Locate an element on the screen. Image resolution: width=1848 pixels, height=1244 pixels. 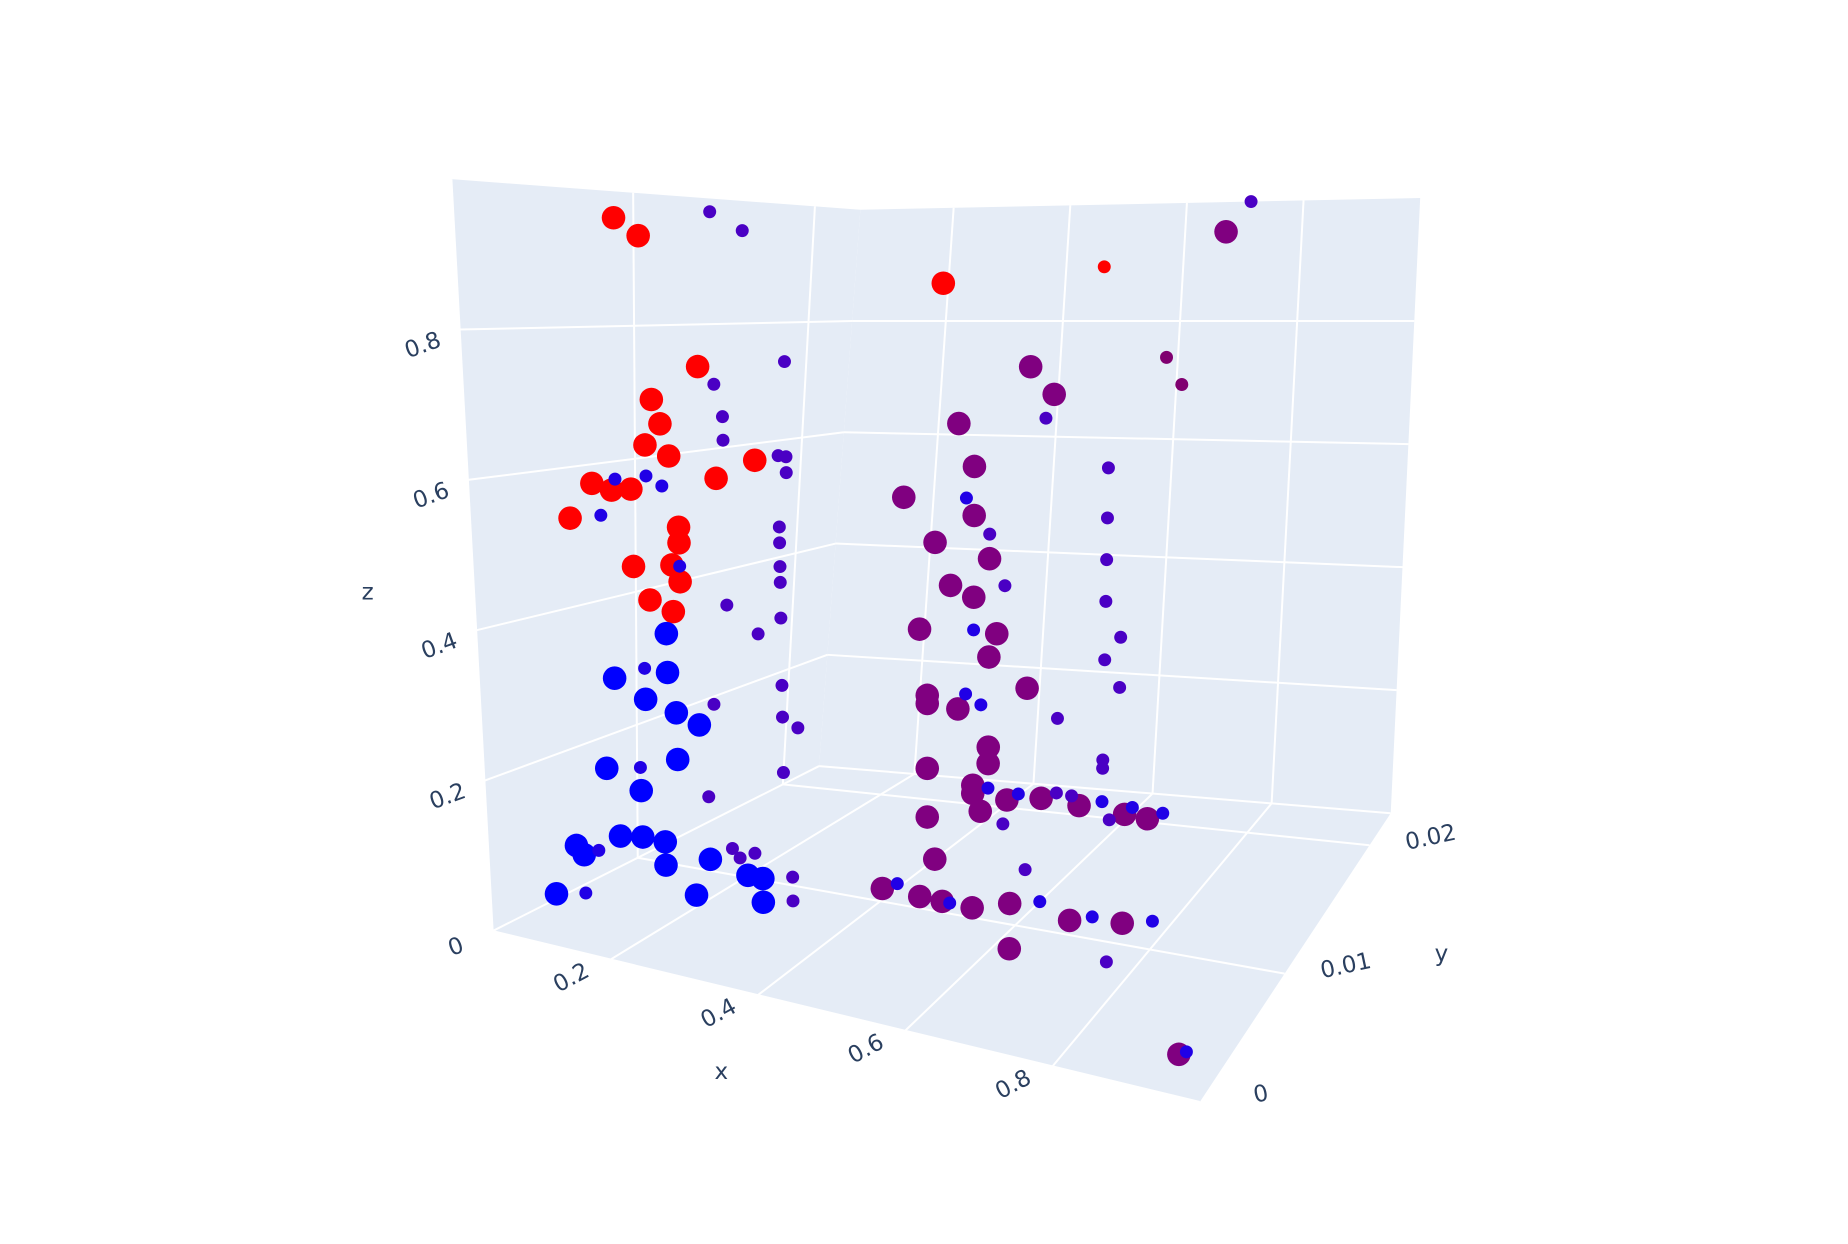
tick-label: 0.6 is located at coordinates (431, 495).